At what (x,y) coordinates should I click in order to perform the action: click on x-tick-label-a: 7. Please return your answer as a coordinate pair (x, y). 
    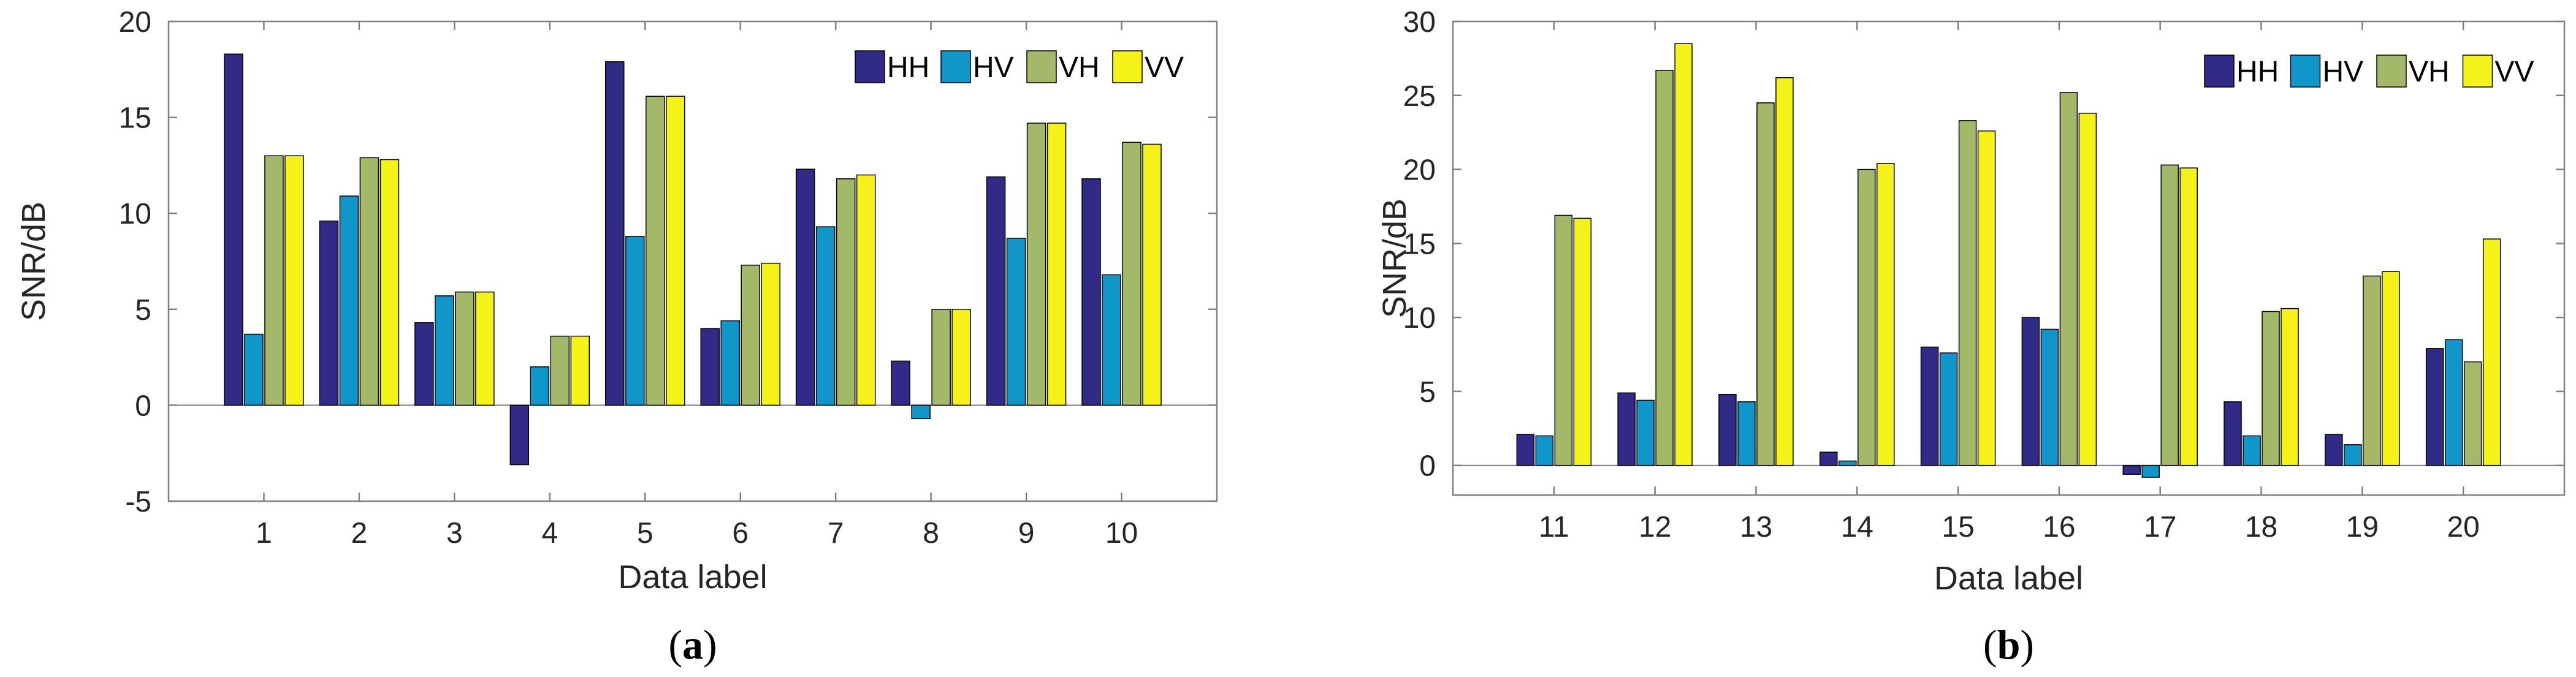
    Looking at the image, I should click on (836, 533).